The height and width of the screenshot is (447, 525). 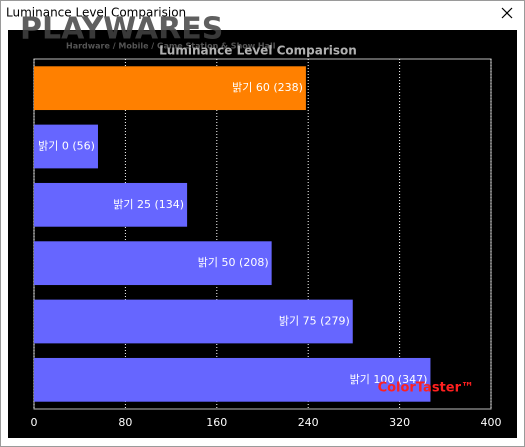 I want to click on x-tick-label: 240, so click(x=308, y=422).